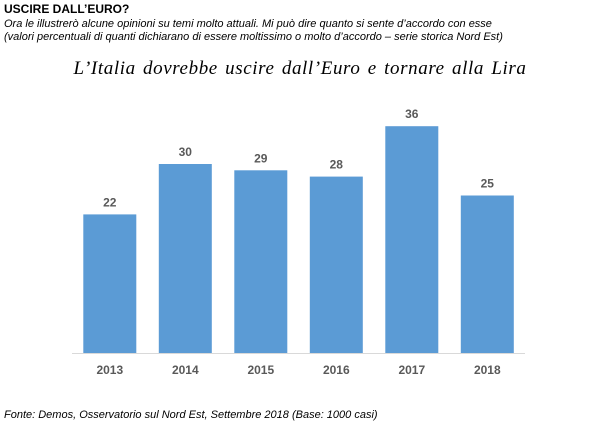 Image resolution: width=600 pixels, height=430 pixels. Describe the element at coordinates (110, 283) in the screenshot. I see `bar-2013` at that location.